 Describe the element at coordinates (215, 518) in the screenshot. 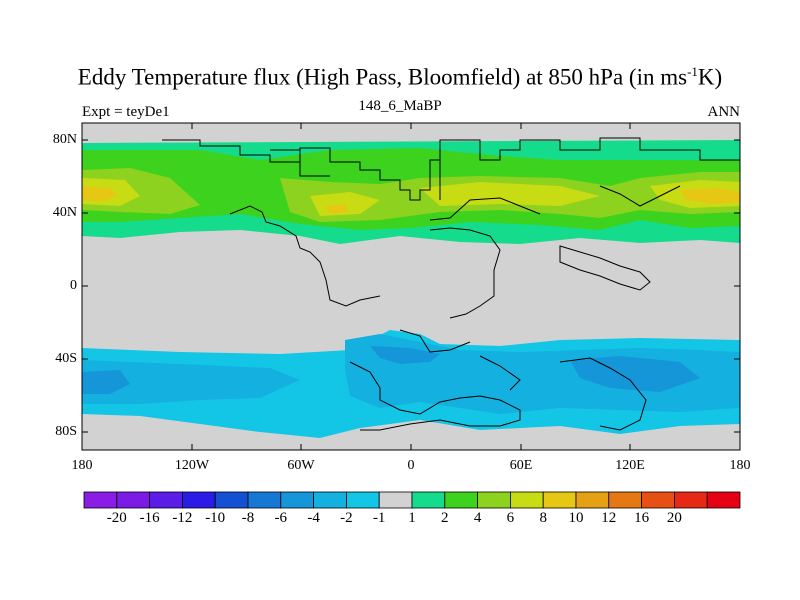

I see `colorbar-label: -10` at that location.